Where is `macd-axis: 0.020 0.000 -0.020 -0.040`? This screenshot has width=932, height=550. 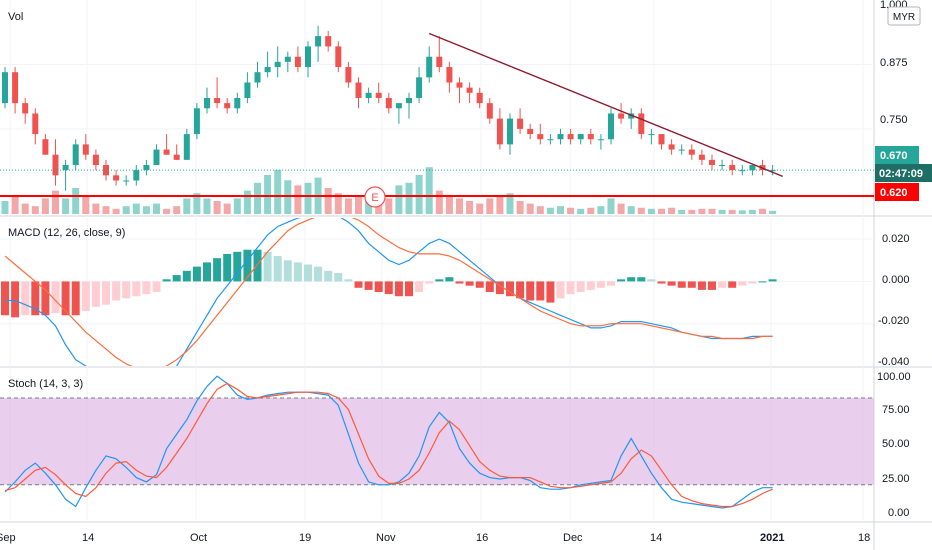
macd-axis: 0.020 0.000 -0.020 -0.040 is located at coordinates (894, 300).